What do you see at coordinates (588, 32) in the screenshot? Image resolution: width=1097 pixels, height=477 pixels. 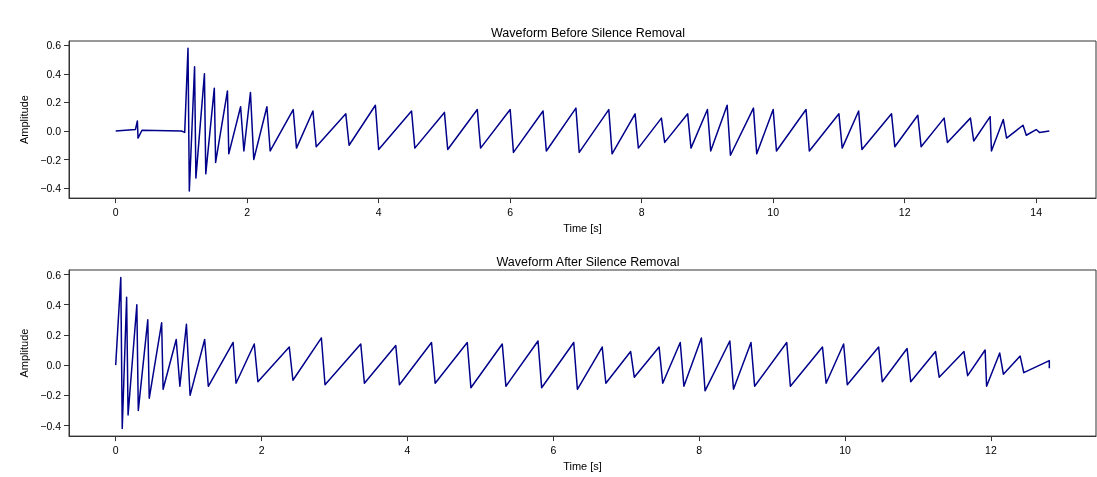 I see `chart-title: Waveform Before Silence Removal` at bounding box center [588, 32].